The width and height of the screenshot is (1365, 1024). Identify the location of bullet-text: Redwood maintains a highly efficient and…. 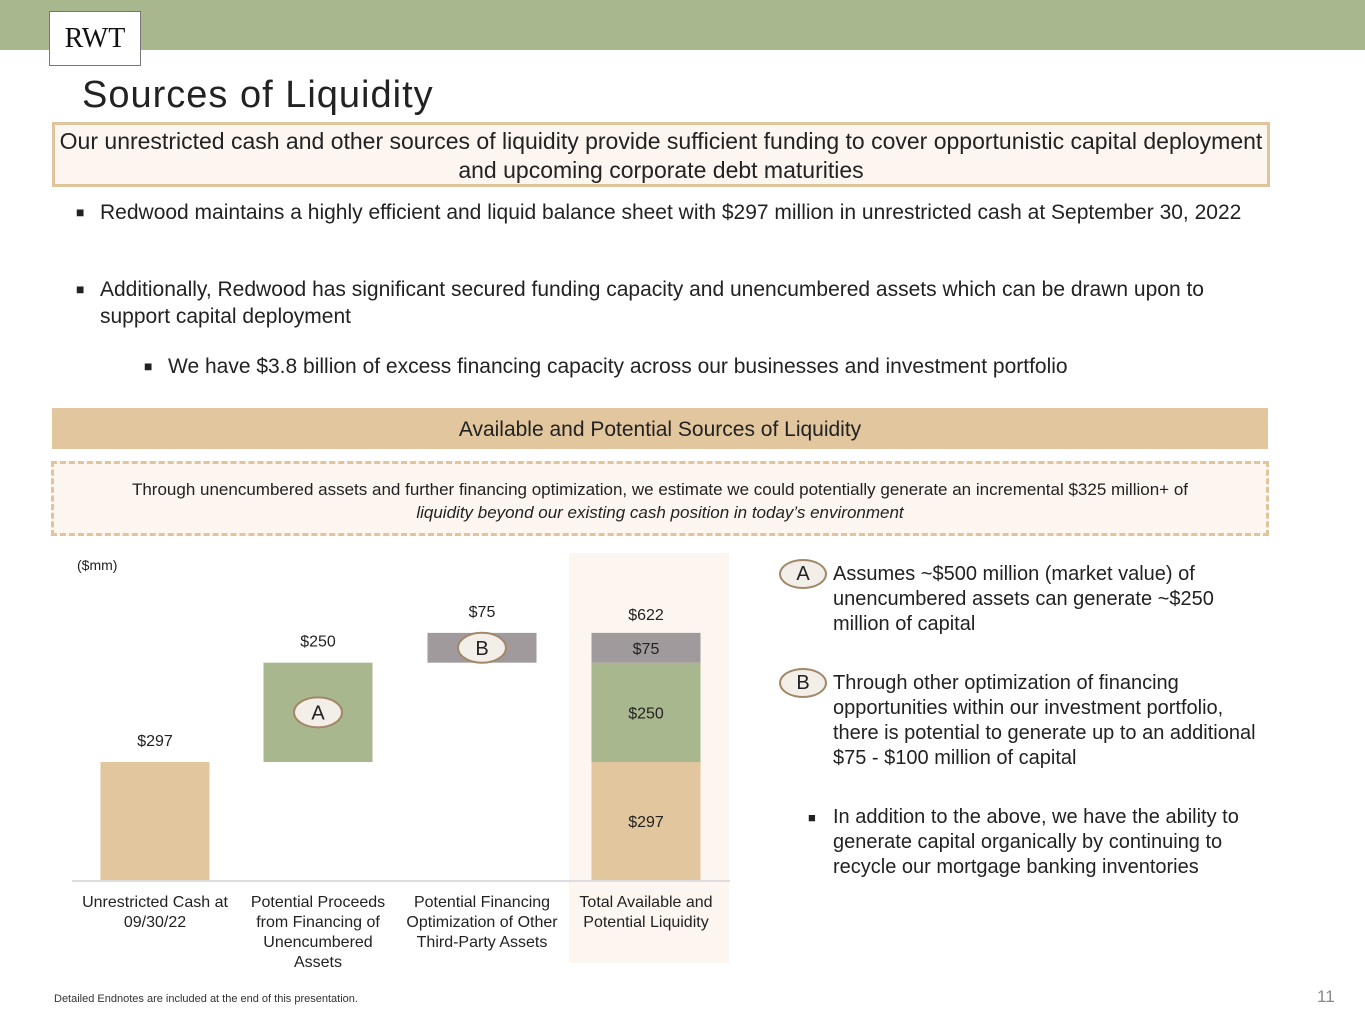
(671, 212).